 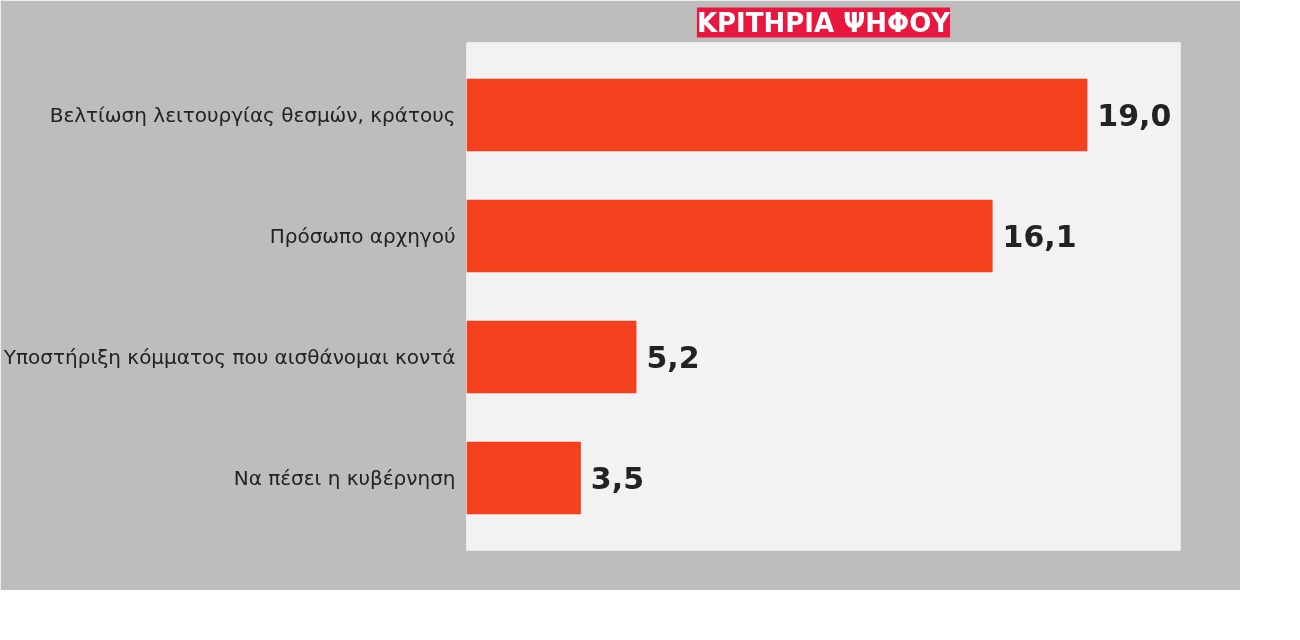 What do you see at coordinates (229, 356) in the screenshot?
I see `y-tick-label: Υποστήριξη κόμματος που αισθάνομαι κοντά` at bounding box center [229, 356].